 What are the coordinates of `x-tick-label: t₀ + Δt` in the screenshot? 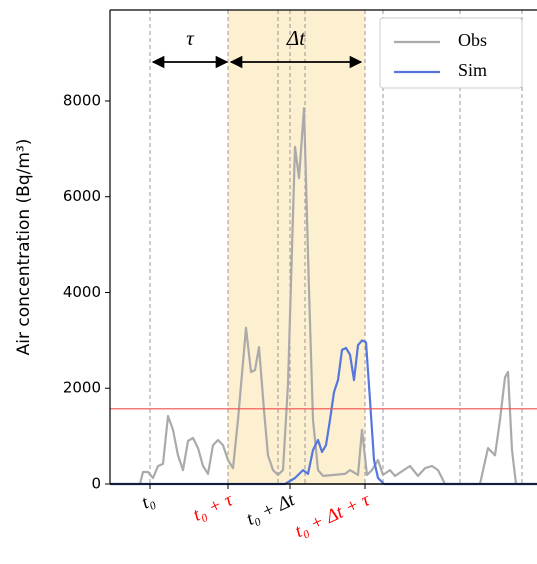 It's located at (270, 509).